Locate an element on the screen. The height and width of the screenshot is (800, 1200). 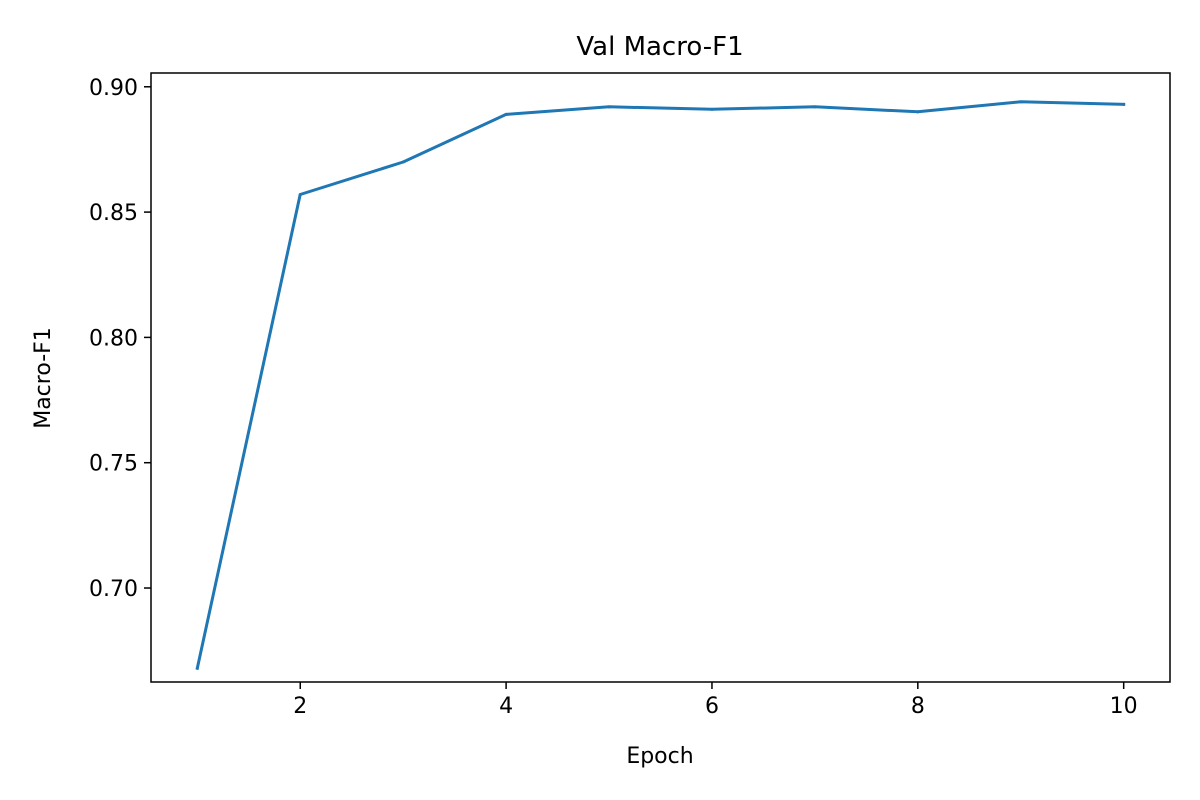
x-tick-label: 8 is located at coordinates (918, 706).